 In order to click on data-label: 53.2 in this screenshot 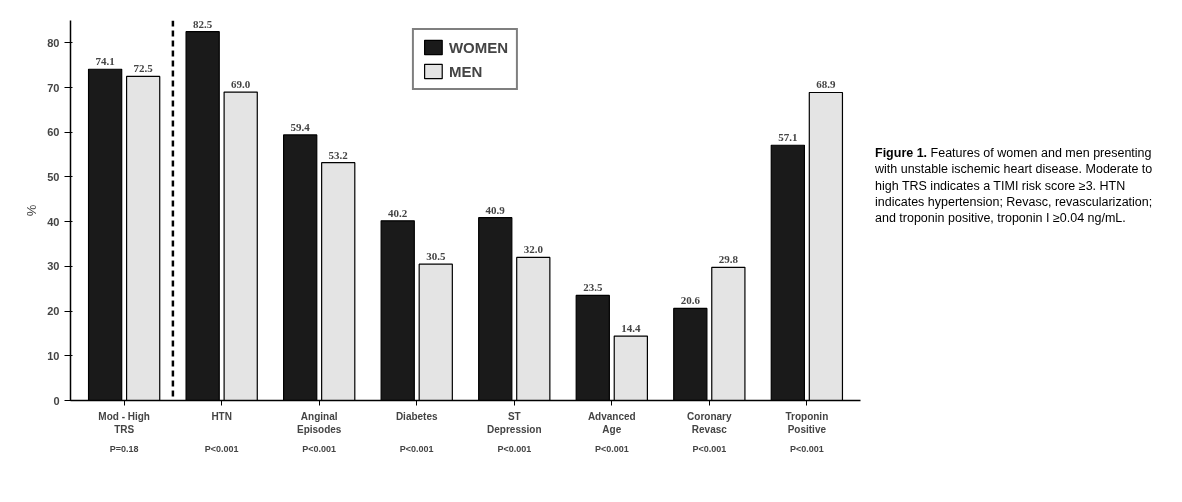, I will do `click(338, 154)`.